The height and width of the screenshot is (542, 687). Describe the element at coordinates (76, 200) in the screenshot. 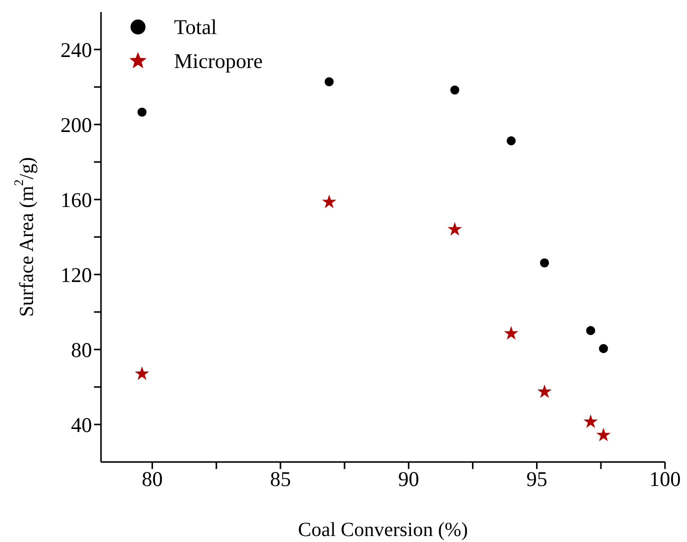

I see `y-tick-label: 160` at that location.